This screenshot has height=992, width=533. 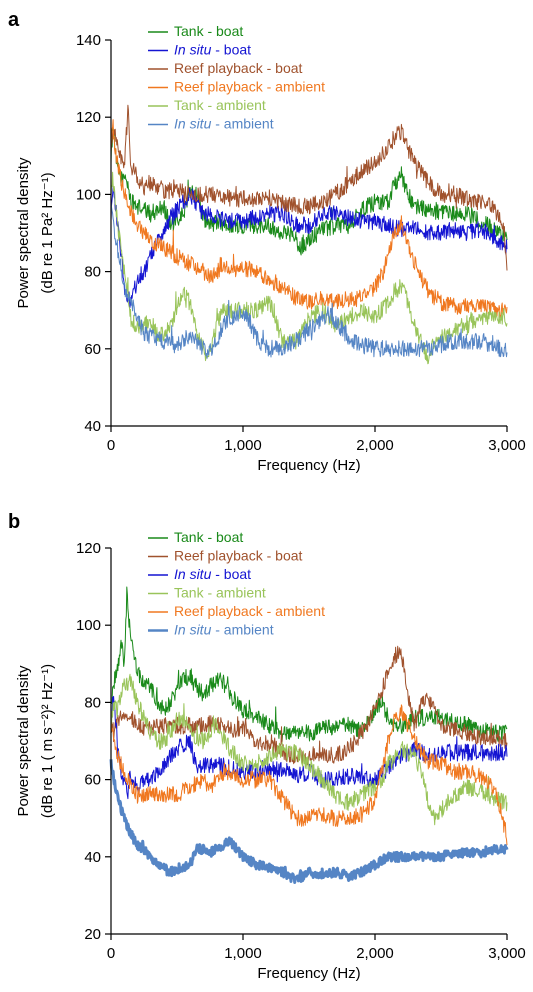 What do you see at coordinates (14, 20) in the screenshot?
I see `panel-letter: a` at bounding box center [14, 20].